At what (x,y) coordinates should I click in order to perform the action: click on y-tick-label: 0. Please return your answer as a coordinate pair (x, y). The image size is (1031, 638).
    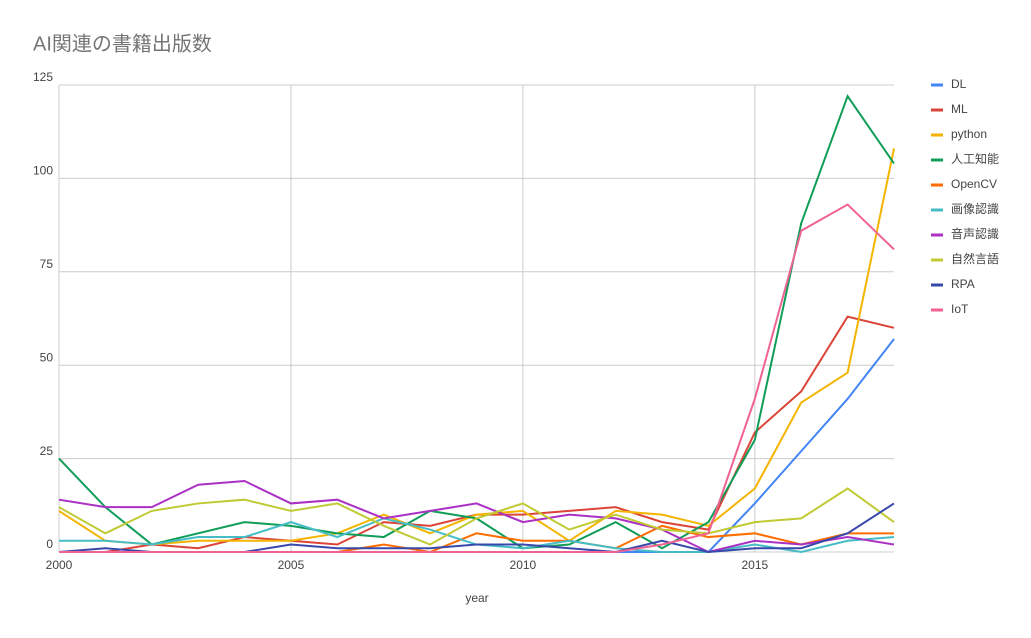
    Looking at the image, I should click on (49, 544).